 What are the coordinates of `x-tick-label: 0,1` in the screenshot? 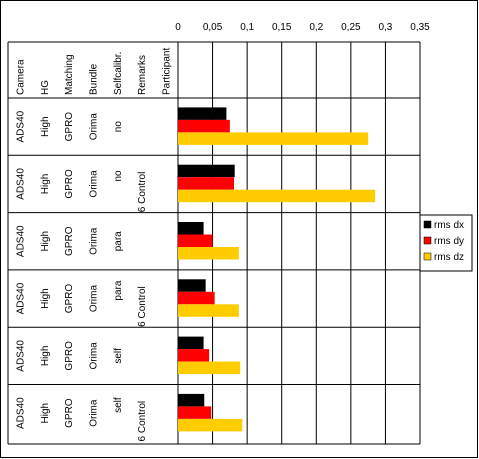 It's located at (247, 27).